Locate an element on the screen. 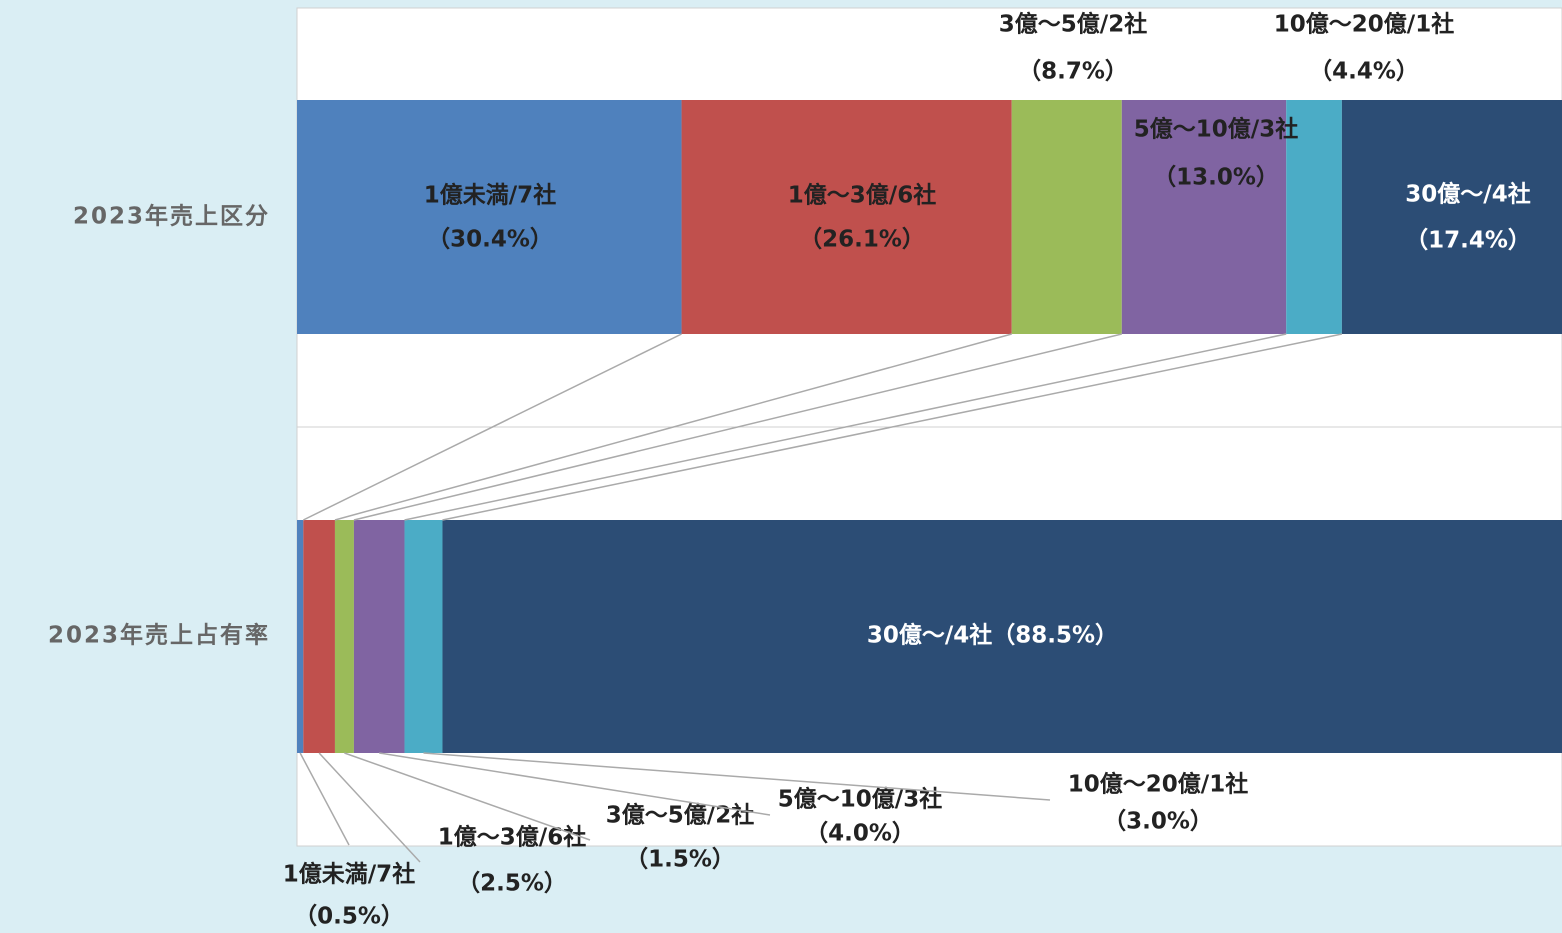 This screenshot has height=933, width=1562. category-label: 2023年売上区分 is located at coordinates (171, 216).